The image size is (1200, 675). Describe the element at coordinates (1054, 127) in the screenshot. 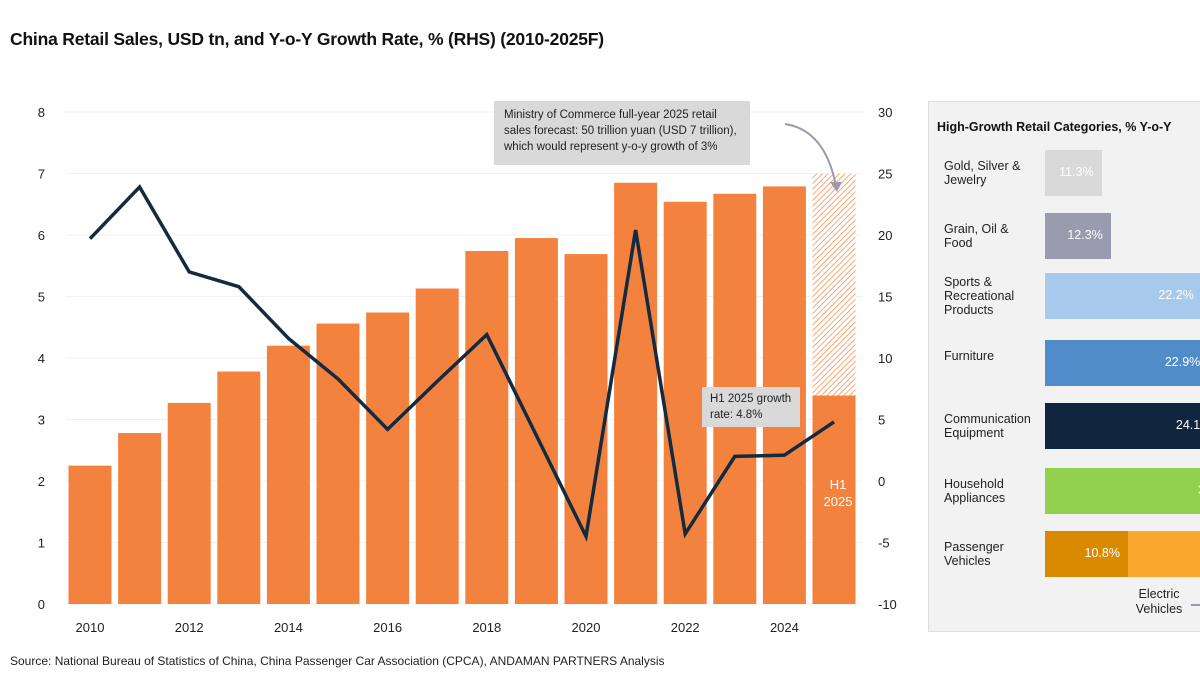

I see `panel-title: High-Growth Retail Categories, % Y-o-Y` at that location.